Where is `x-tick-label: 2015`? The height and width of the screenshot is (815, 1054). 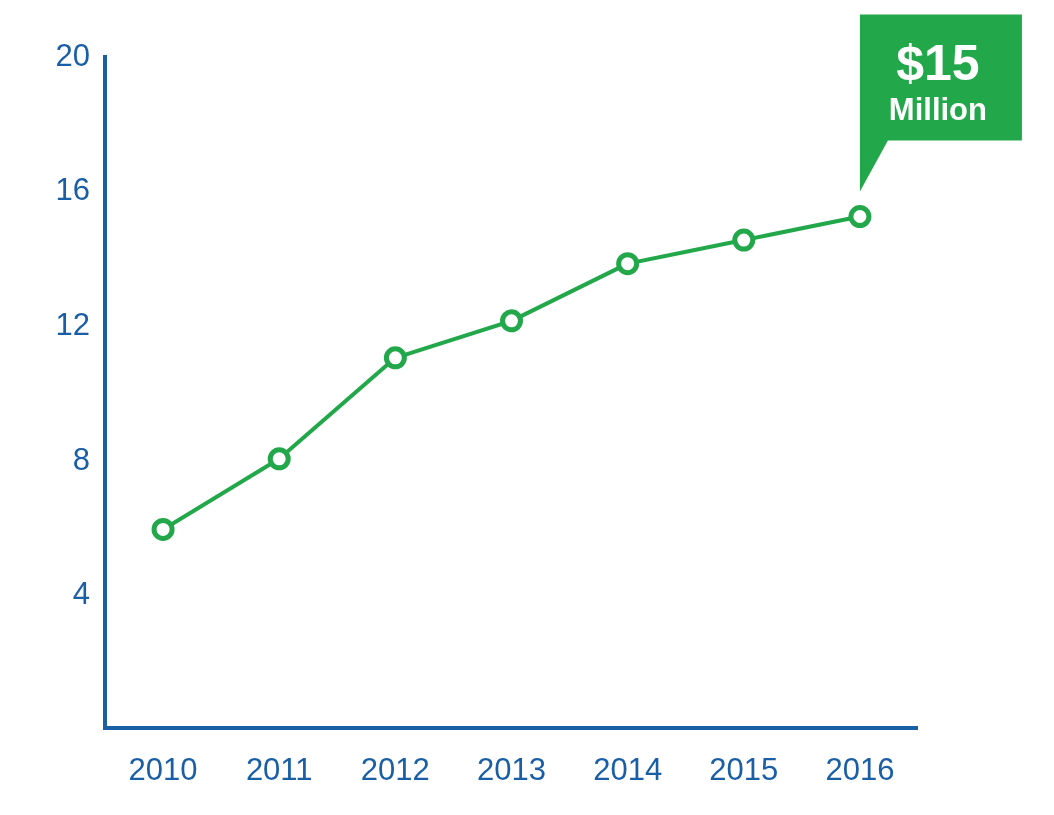
x-tick-label: 2015 is located at coordinates (744, 769).